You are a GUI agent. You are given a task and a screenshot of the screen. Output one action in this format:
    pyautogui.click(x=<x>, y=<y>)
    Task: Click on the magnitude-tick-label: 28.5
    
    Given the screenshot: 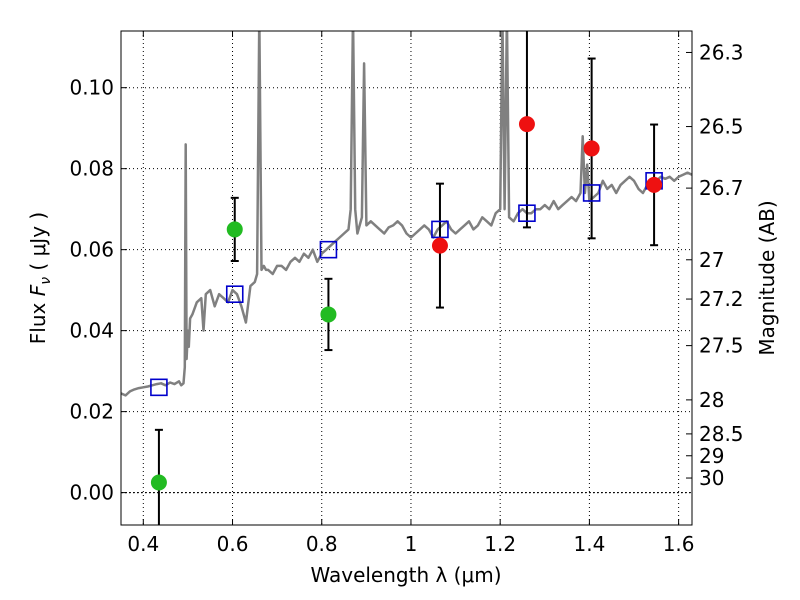 What is the action you would take?
    pyautogui.click(x=721, y=434)
    